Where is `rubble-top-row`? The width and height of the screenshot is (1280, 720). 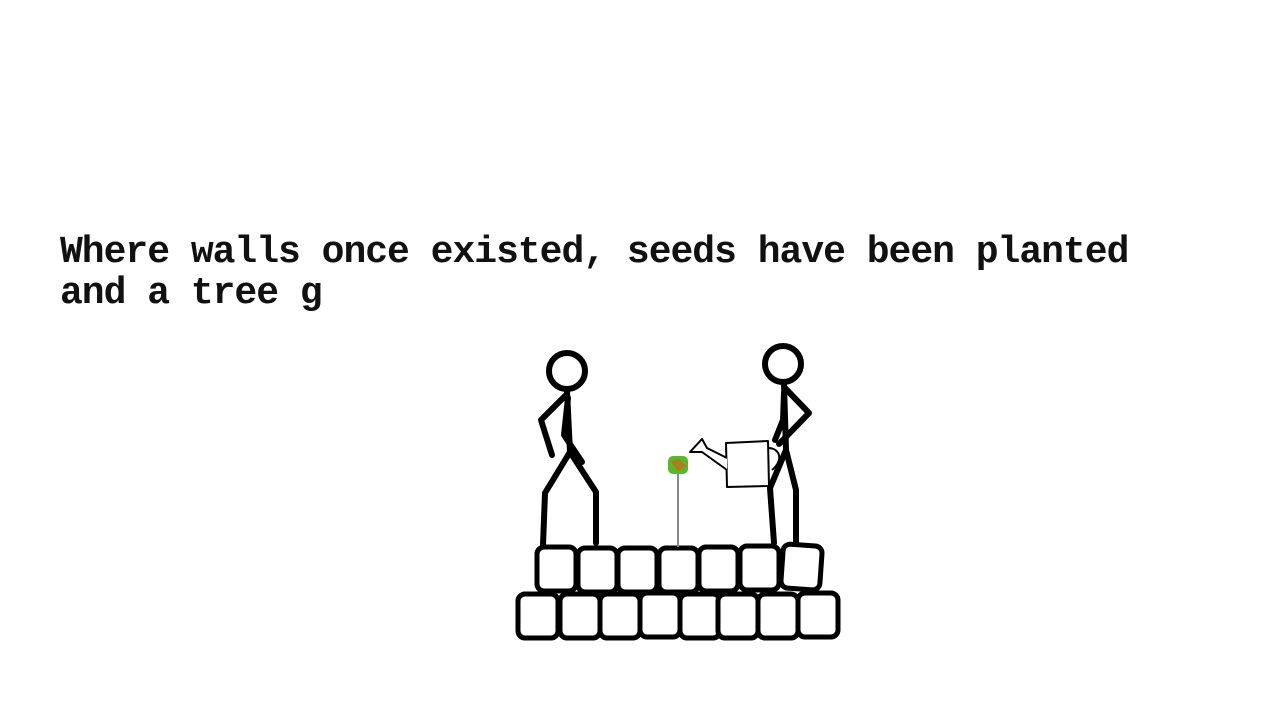 rubble-top-row is located at coordinates (679, 568).